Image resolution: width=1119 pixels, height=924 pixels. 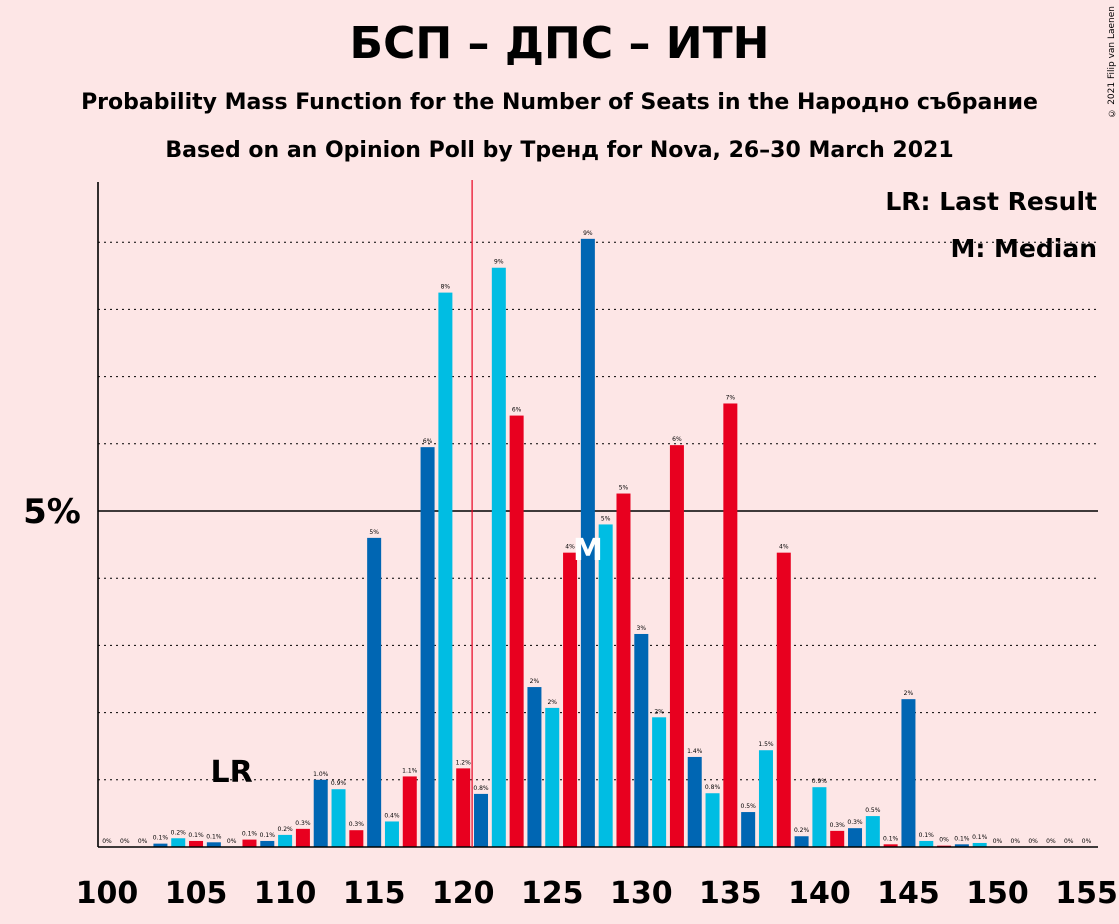 What do you see at coordinates (588, 550) in the screenshot?
I see `median-marker: M` at bounding box center [588, 550].